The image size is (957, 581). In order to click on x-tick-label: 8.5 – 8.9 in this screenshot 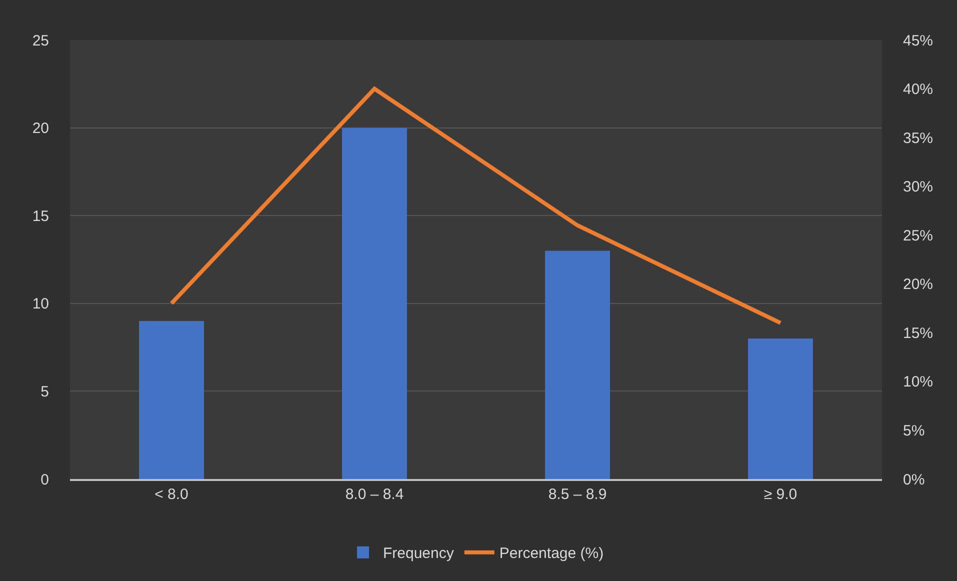, I will do `click(577, 494)`.